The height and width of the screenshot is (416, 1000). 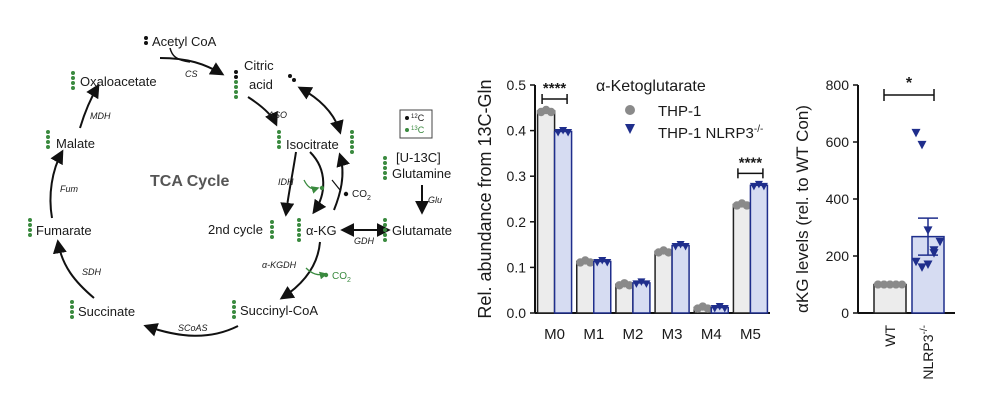 I want to click on chart2-y-tick-label: 600, so click(x=838, y=142).